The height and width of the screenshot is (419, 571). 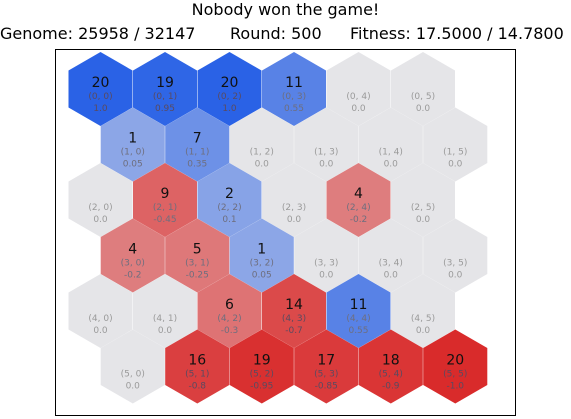 What do you see at coordinates (165, 109) in the screenshot?
I see `hex-value: 0.95` at bounding box center [165, 109].